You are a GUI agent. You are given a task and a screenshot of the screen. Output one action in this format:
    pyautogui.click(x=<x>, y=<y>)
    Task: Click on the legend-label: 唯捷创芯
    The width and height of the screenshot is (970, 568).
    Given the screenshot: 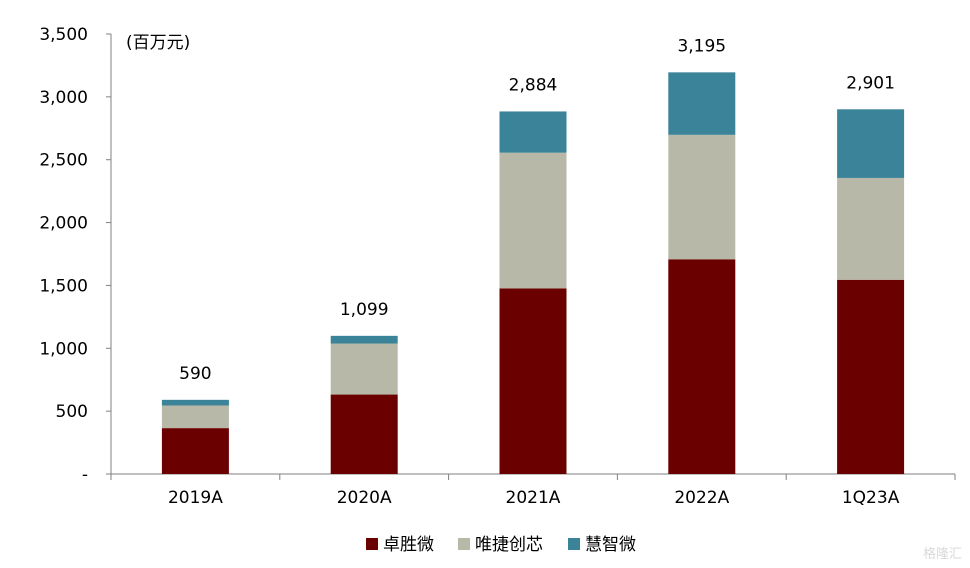 What is the action you would take?
    pyautogui.click(x=509, y=545)
    